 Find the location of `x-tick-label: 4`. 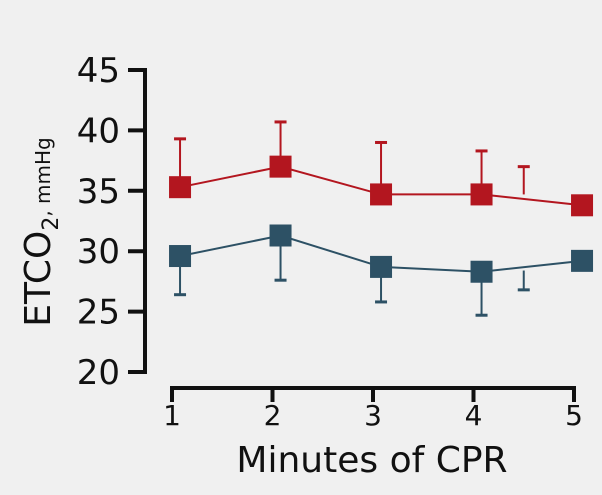

x-tick-label: 4 is located at coordinates (474, 415).